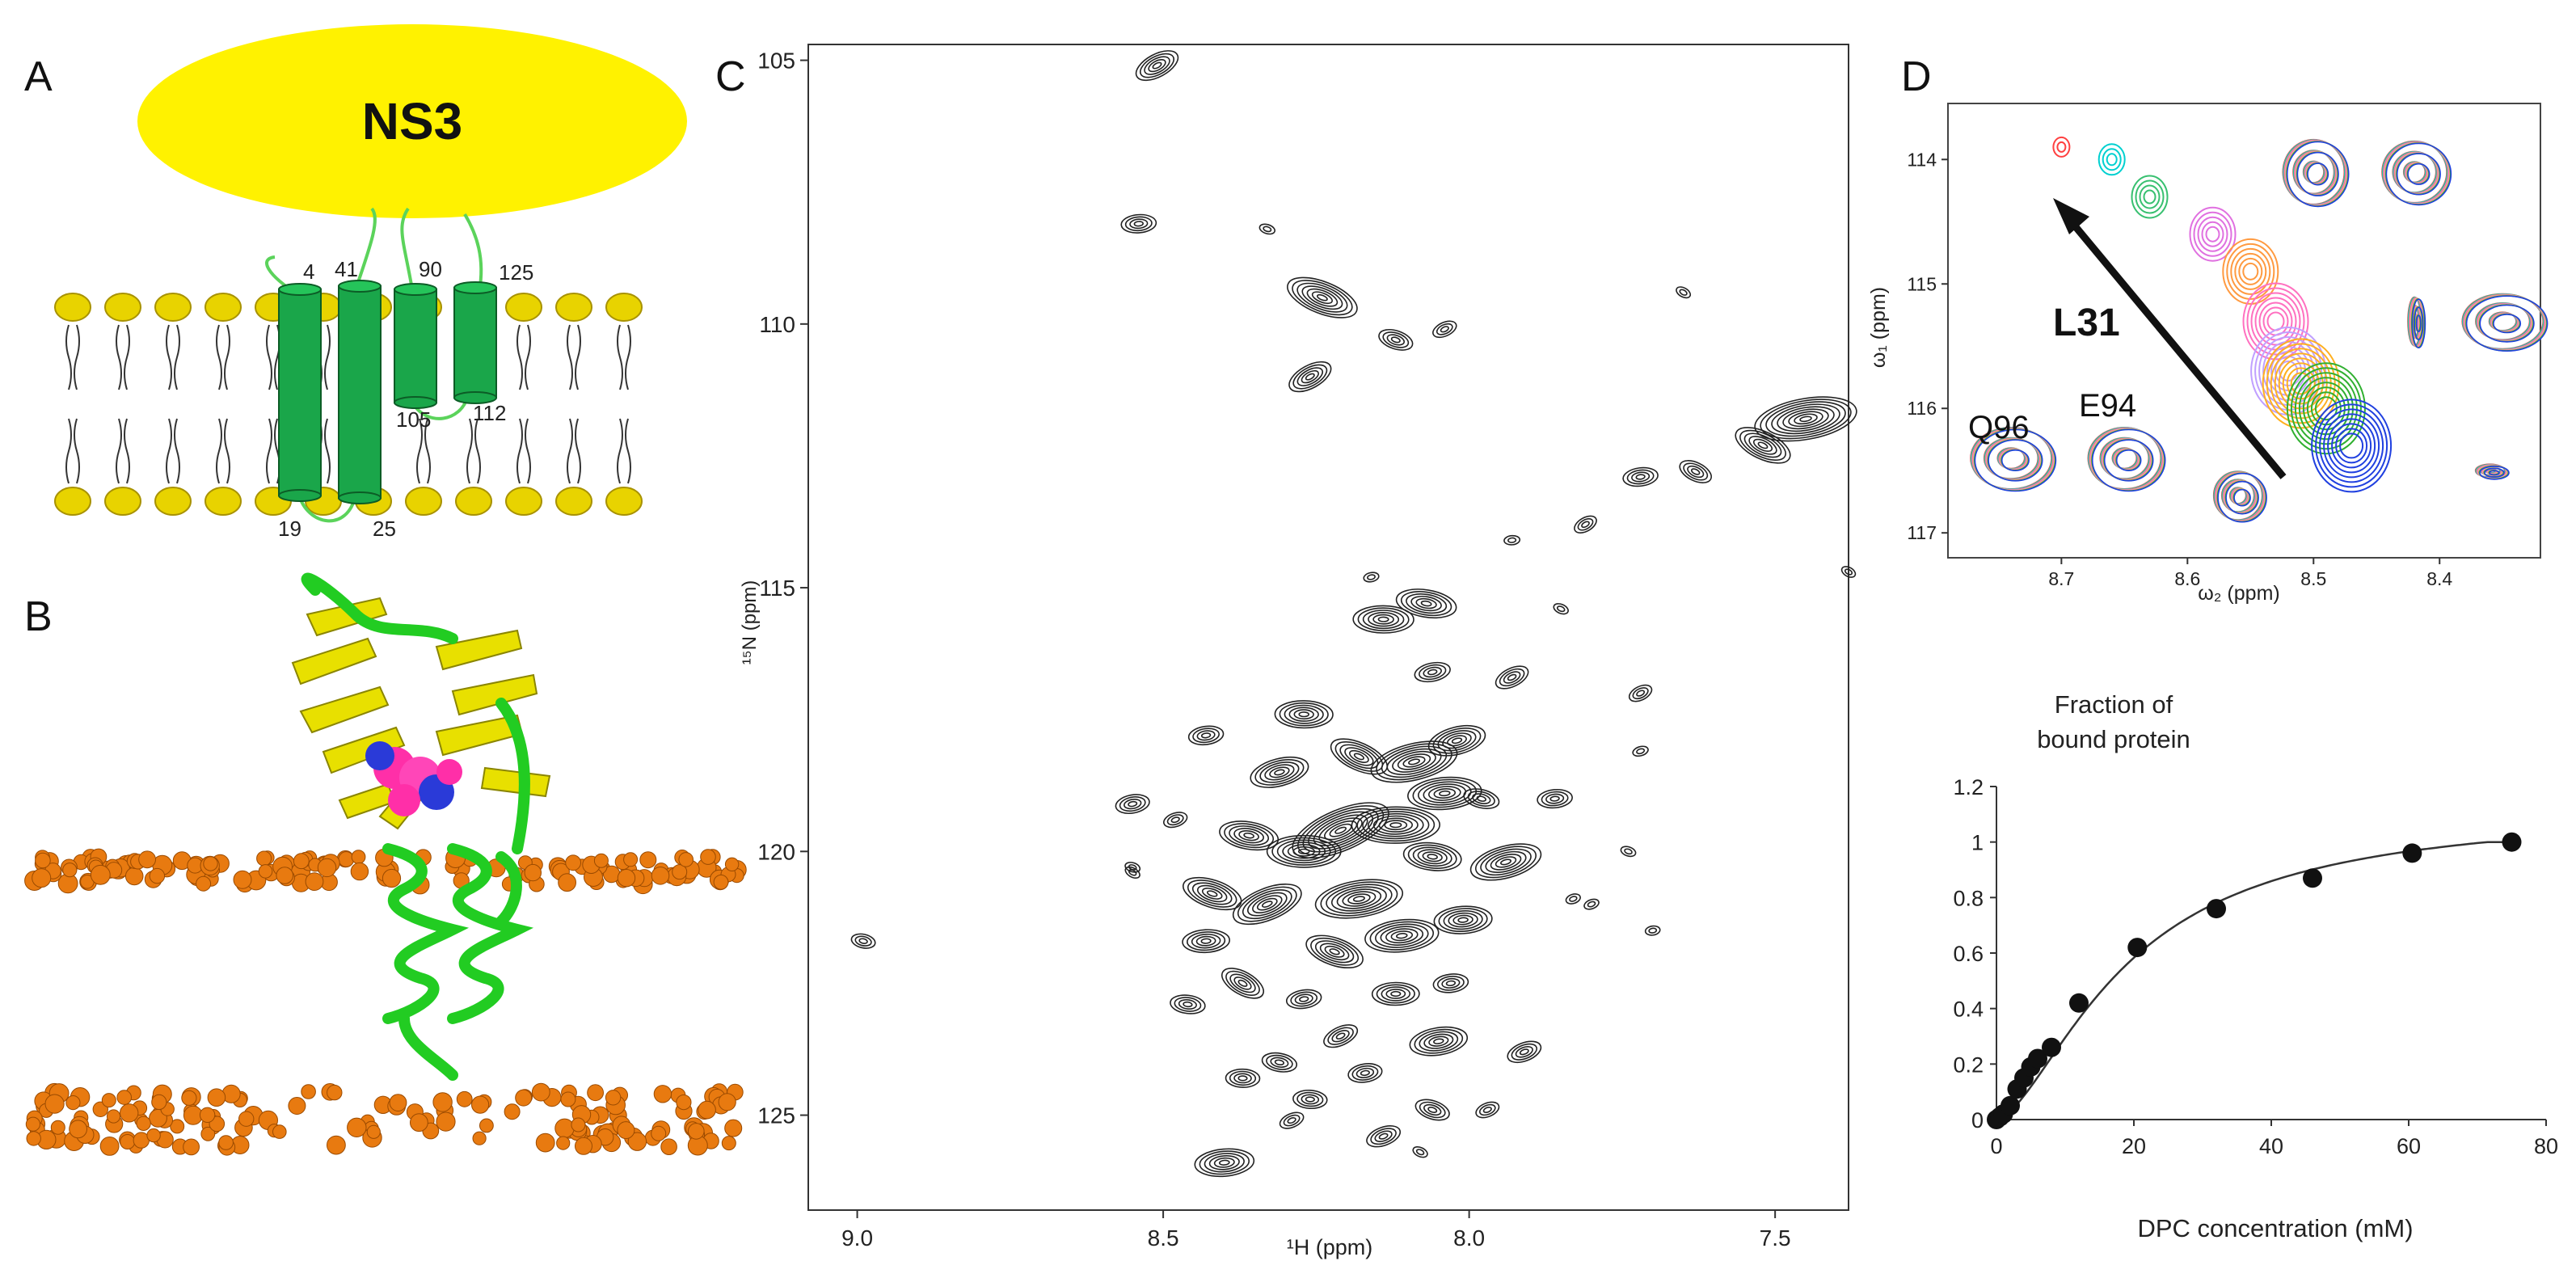 Image resolution: width=2576 pixels, height=1278 pixels. Describe the element at coordinates (2274, 1139) in the screenshot. I see `chart-x-ticks: 0 20 40 60 80` at that location.